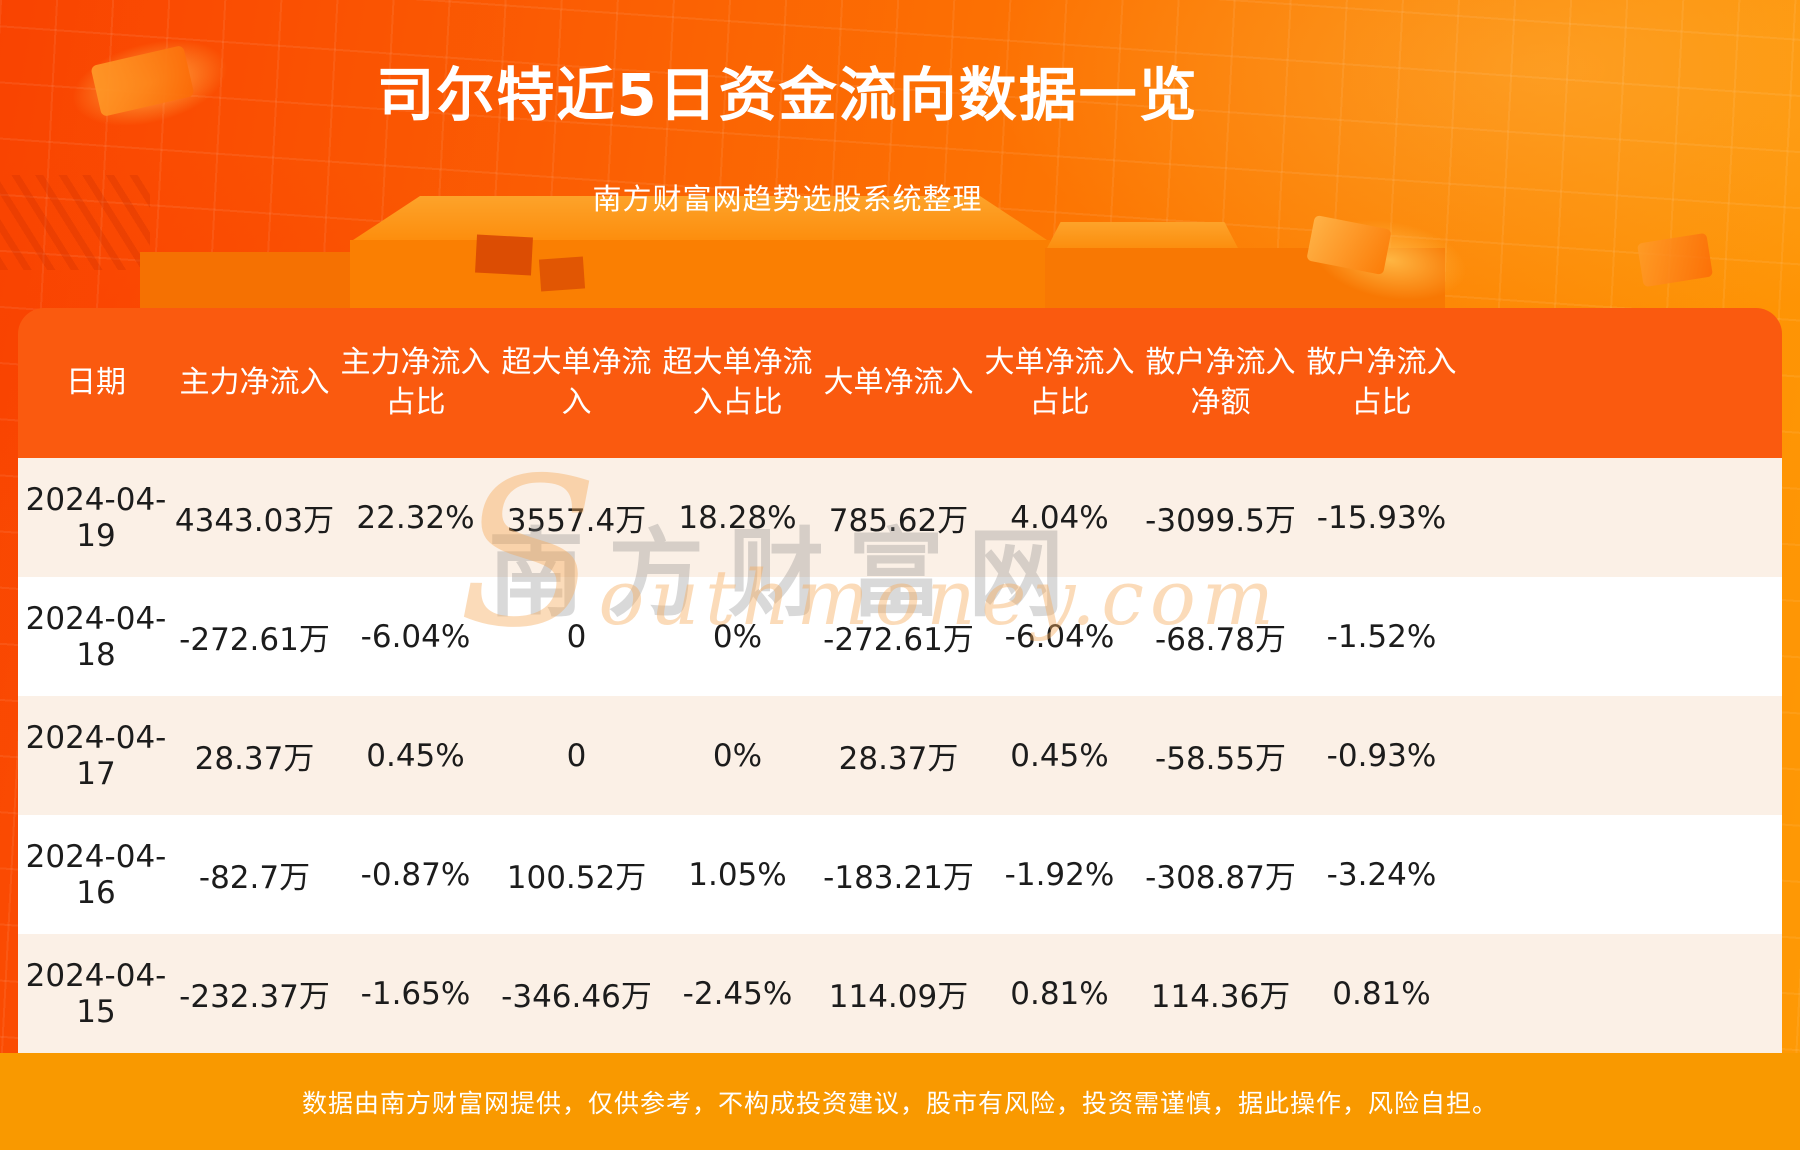 This screenshot has width=1800, height=1150. I want to click on table-cell: -346.46万, so click(576, 997).